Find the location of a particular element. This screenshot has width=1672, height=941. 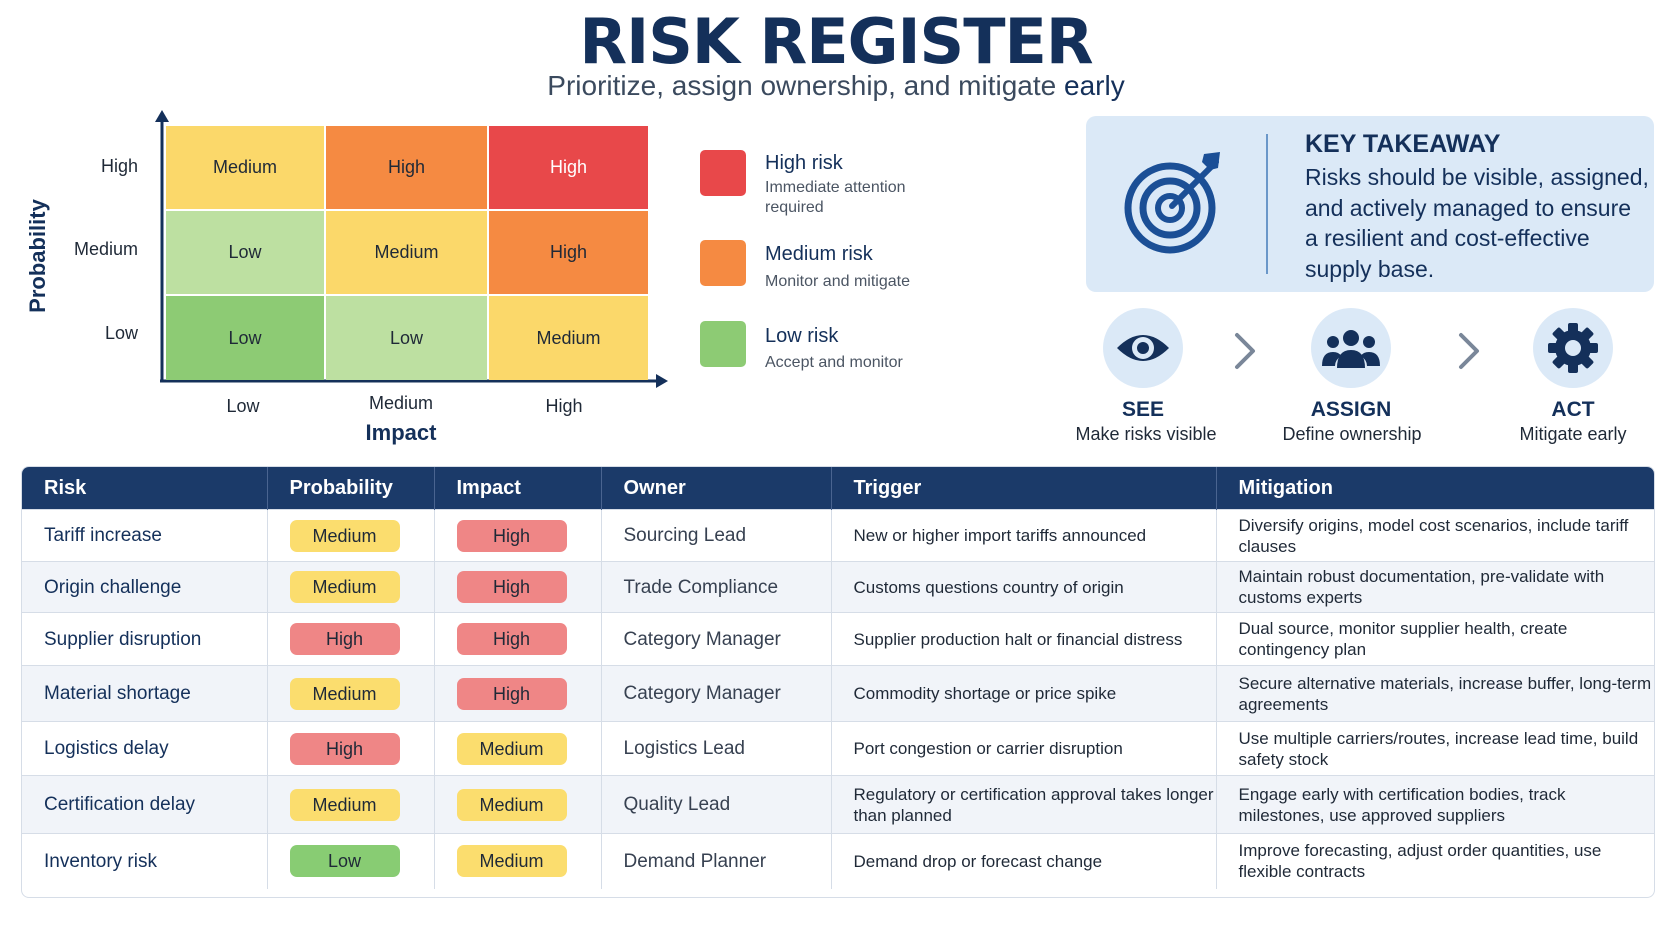

step-act-circle is located at coordinates (1573, 348).